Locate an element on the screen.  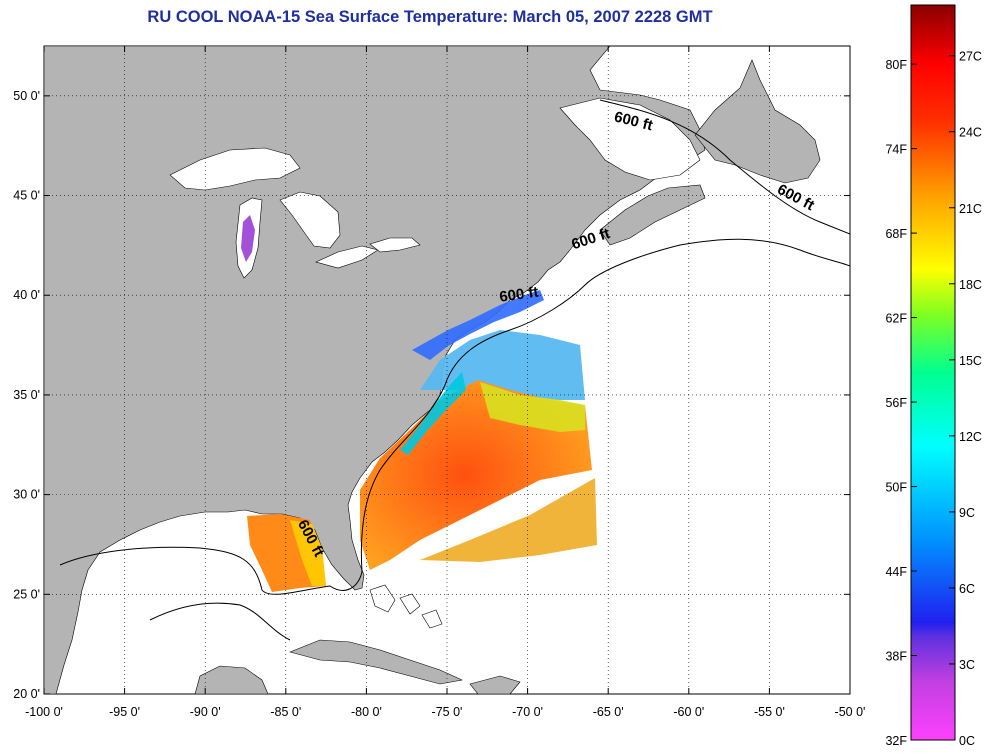
lon-tick-label: -85 0' is located at coordinates (285, 712).